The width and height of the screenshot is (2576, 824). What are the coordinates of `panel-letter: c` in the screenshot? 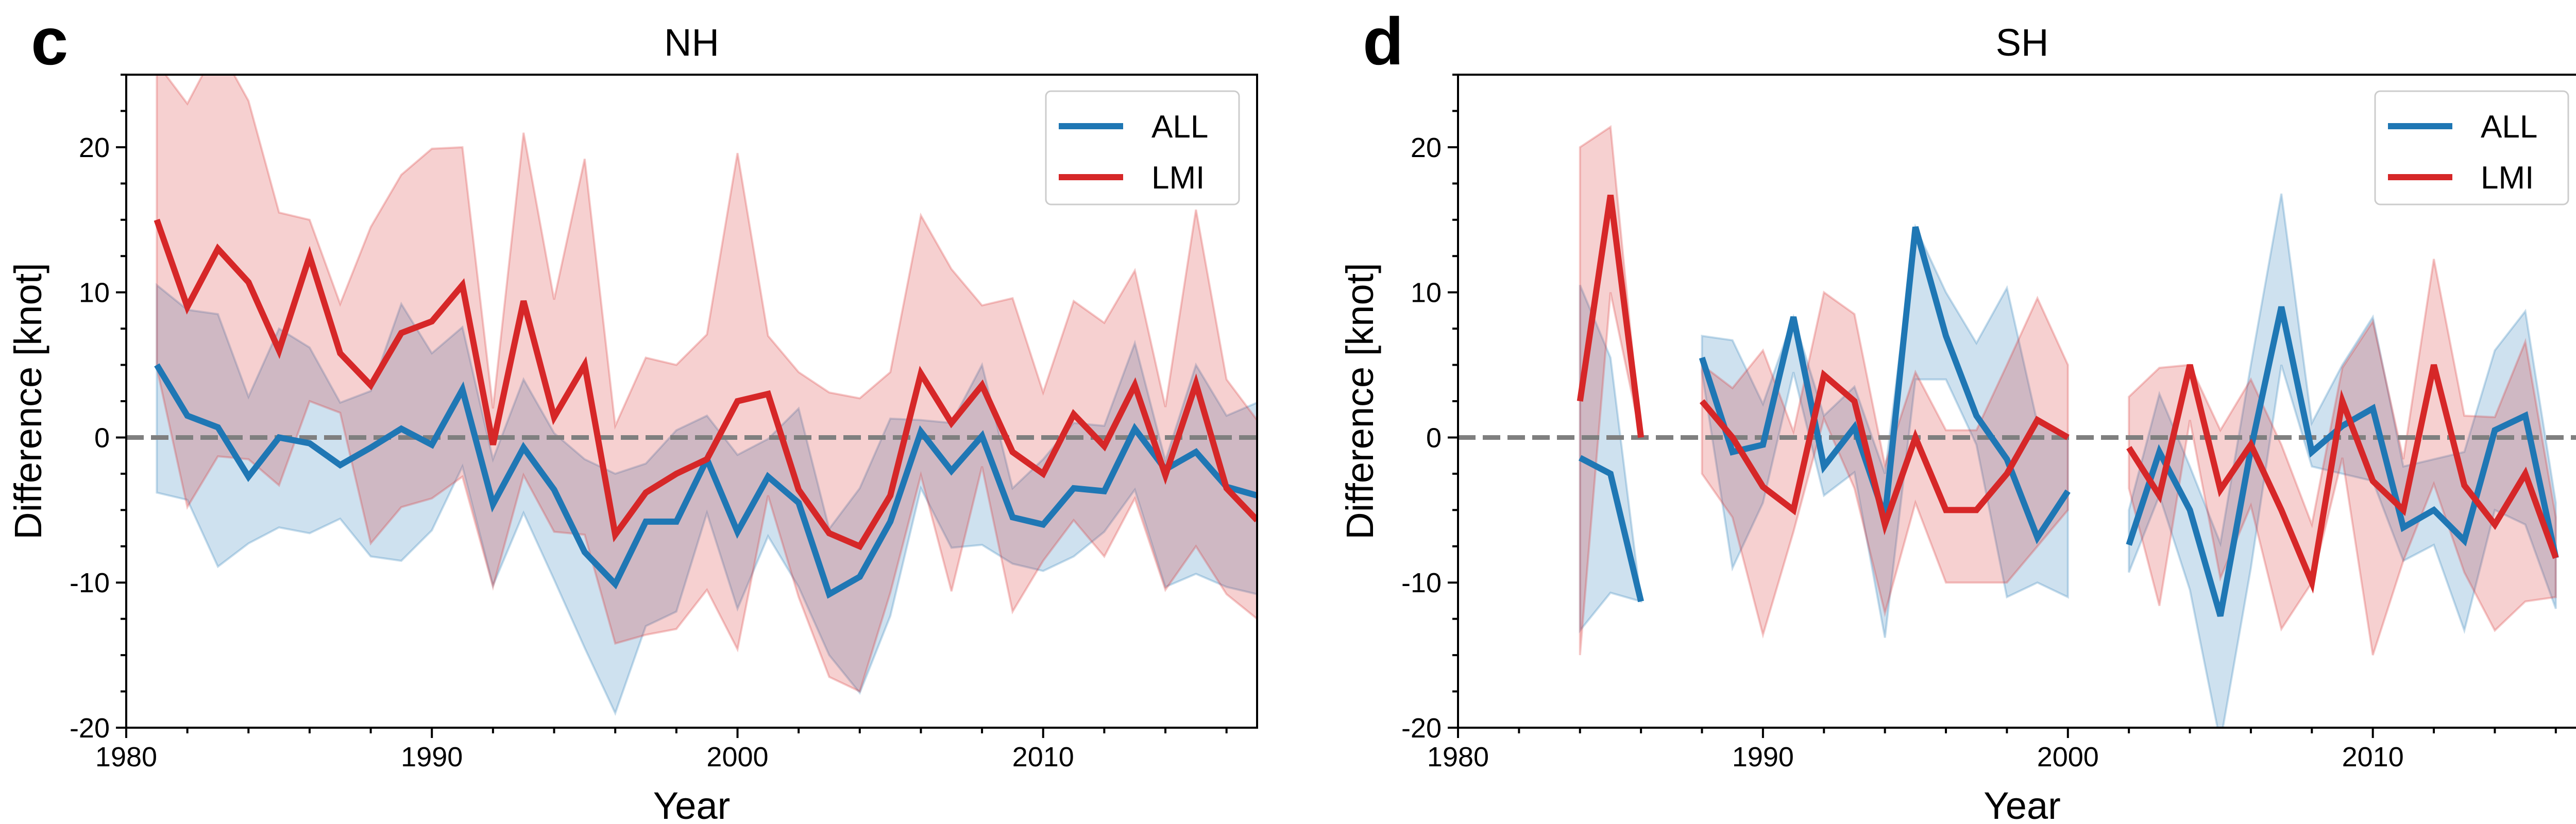 It's located at (49, 41).